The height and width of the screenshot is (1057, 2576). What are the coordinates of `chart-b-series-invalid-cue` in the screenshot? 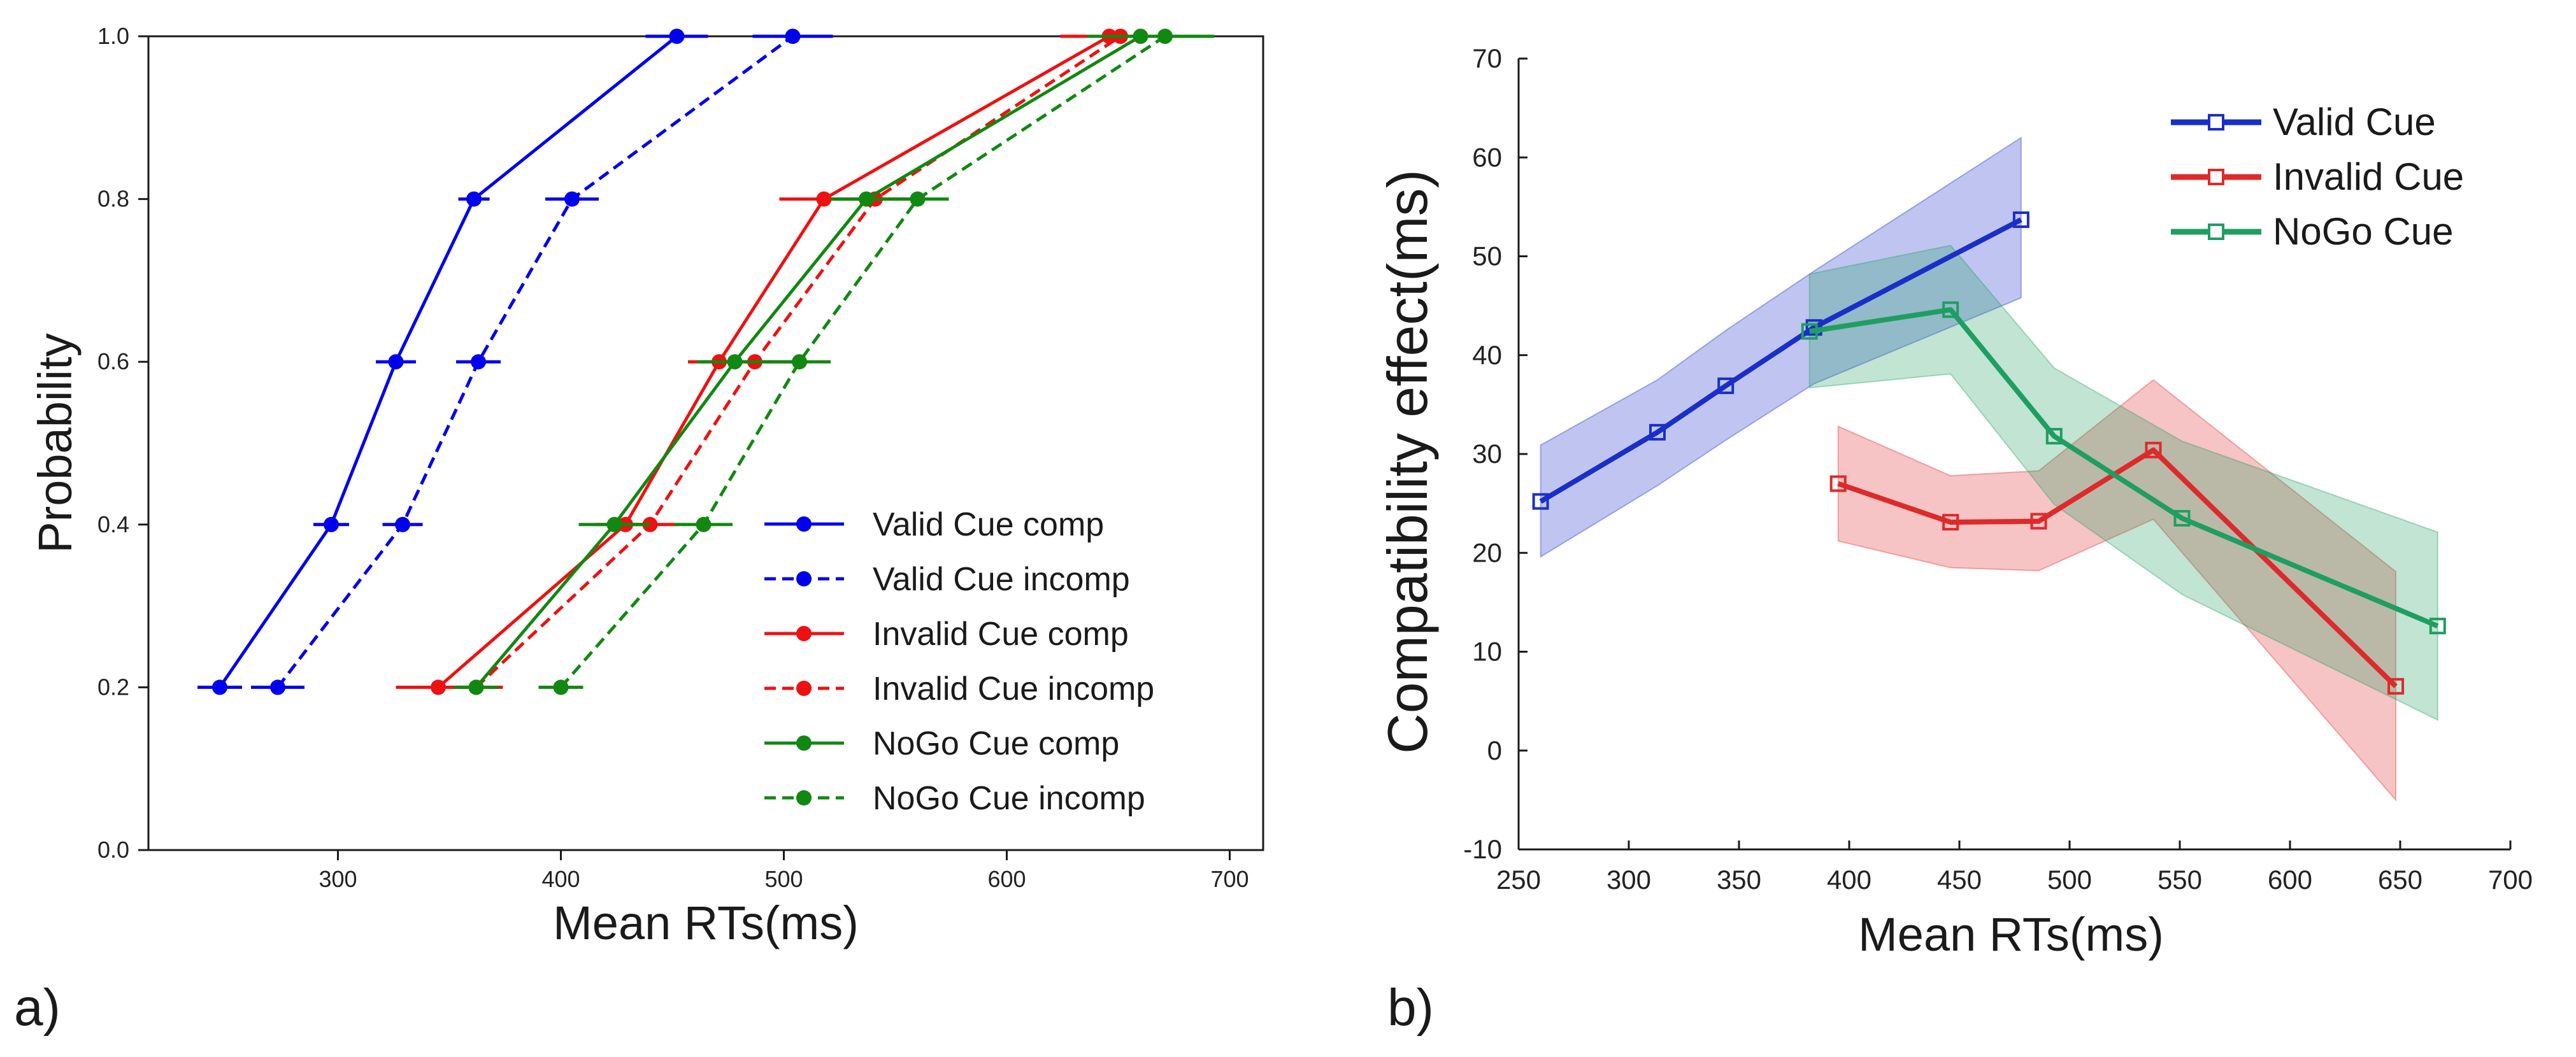 It's located at (2117, 568).